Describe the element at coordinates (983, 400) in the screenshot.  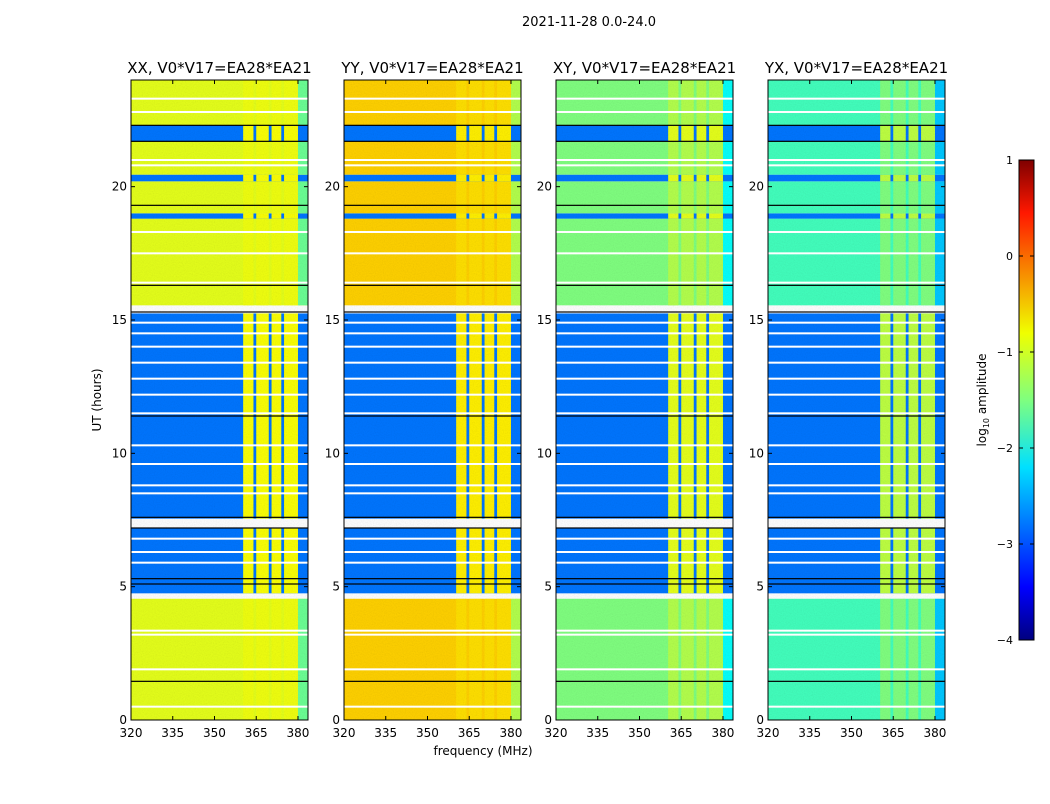
I see `colorbar-label: log10 amplitude` at that location.